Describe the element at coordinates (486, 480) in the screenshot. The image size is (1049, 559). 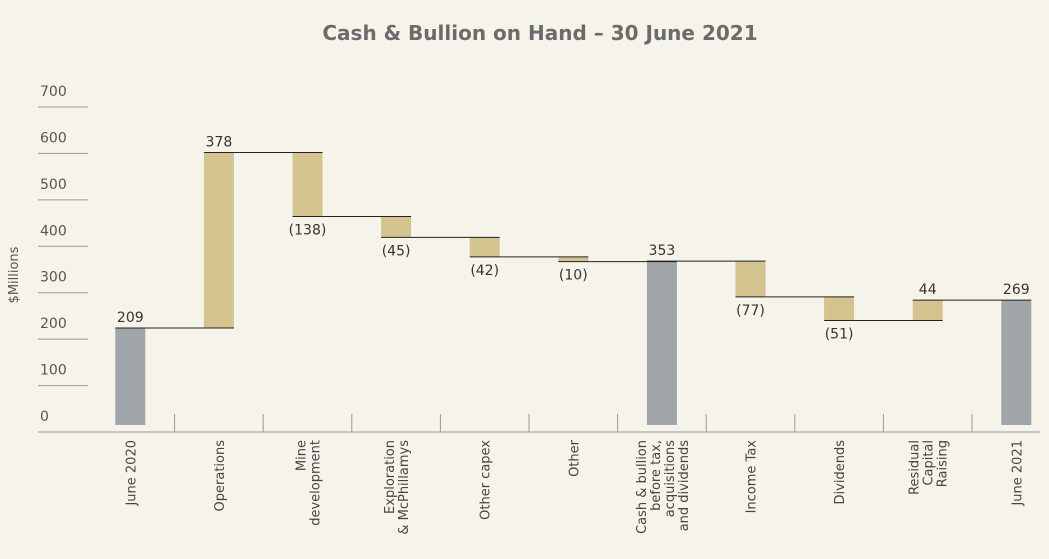
I see `x-tick-label: Other capex` at that location.